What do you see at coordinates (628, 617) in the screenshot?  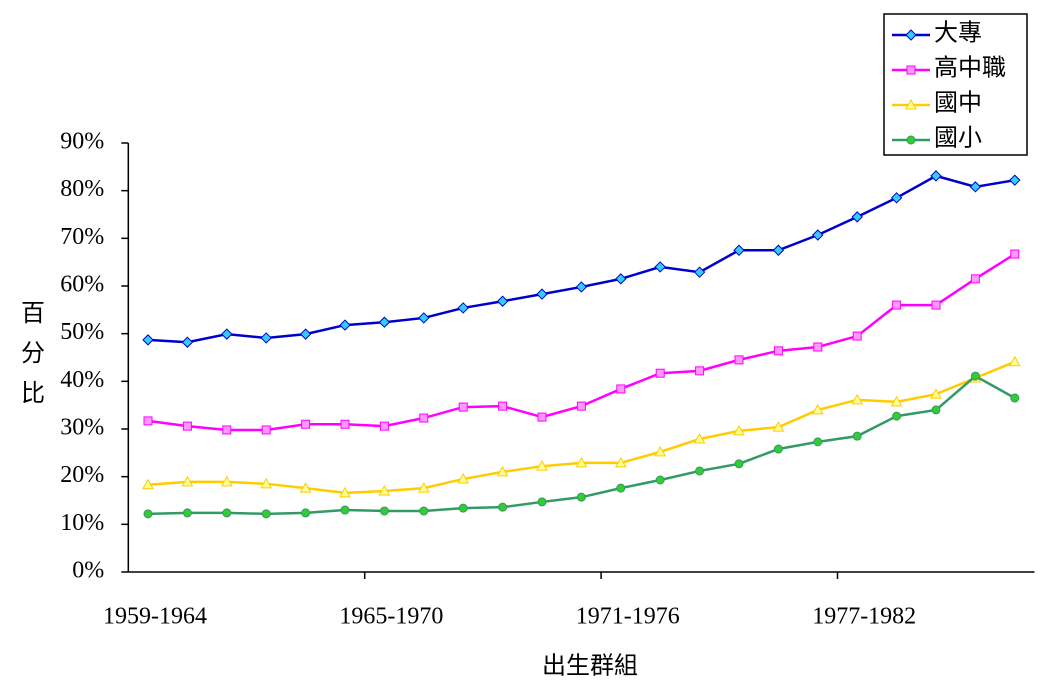 I see `x-tick-label: 1971-1976` at bounding box center [628, 617].